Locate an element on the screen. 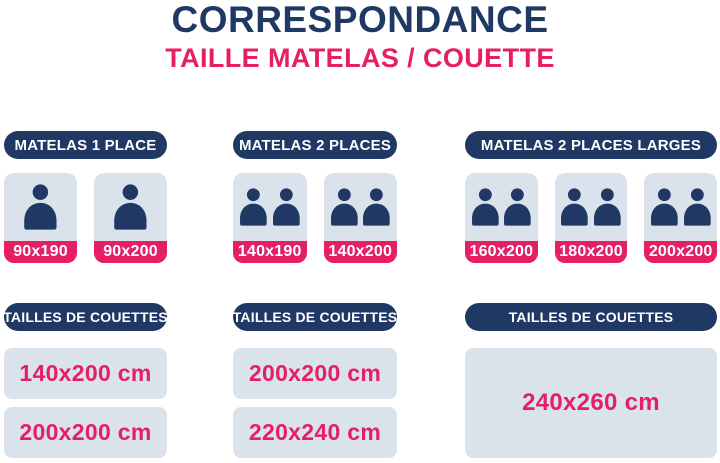 This screenshot has width=720, height=463. mattress-section-2-places: MATELAS 2 PLACES 140x190 140x200 is located at coordinates (315, 197).